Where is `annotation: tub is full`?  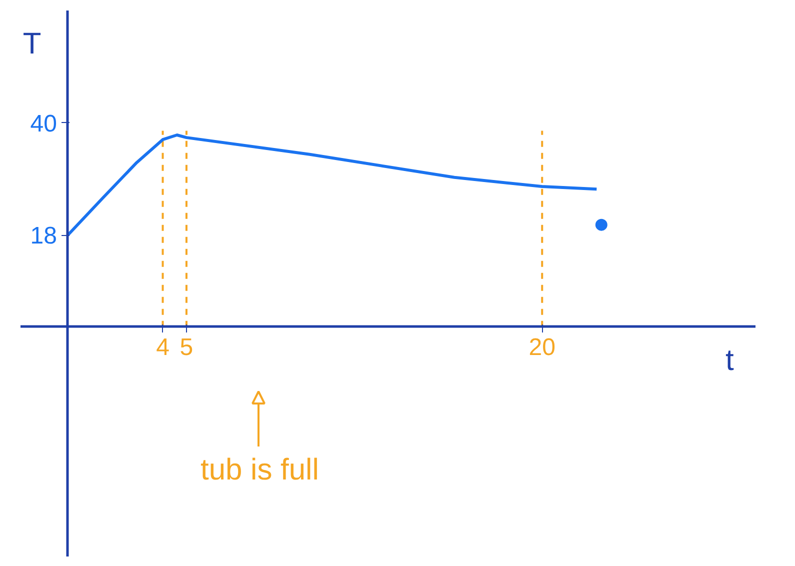
annotation: tub is full is located at coordinates (259, 470).